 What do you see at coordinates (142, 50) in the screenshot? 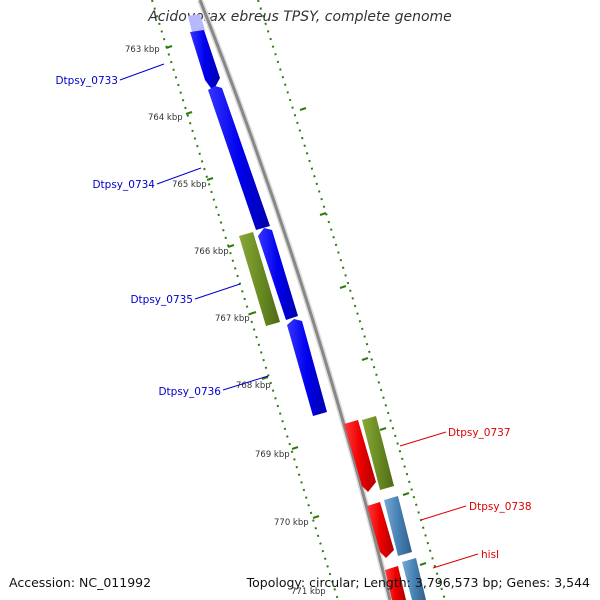
I see `kbp-label: 763 kbp` at bounding box center [142, 50].